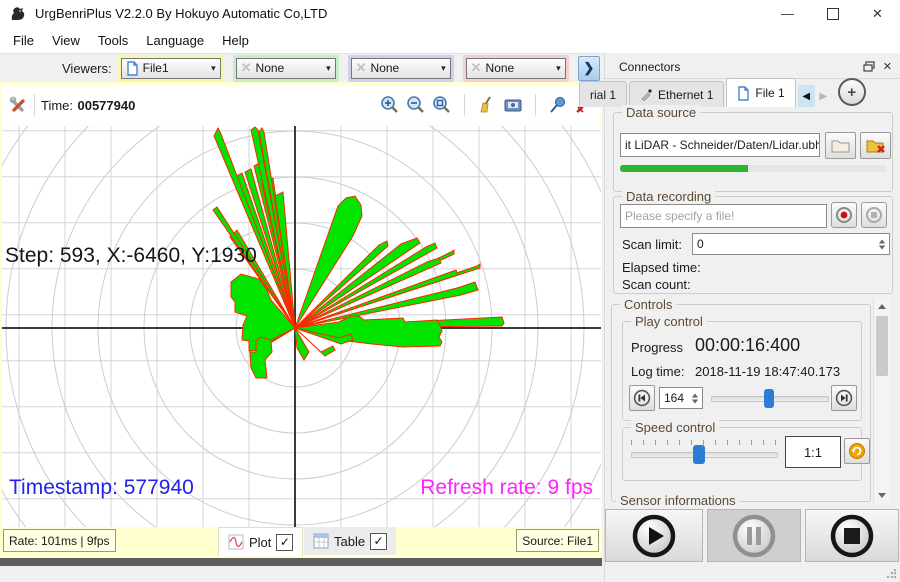 Image resolution: width=900 pixels, height=582 pixels. What do you see at coordinates (744, 93) in the screenshot?
I see `file-icon` at bounding box center [744, 93].